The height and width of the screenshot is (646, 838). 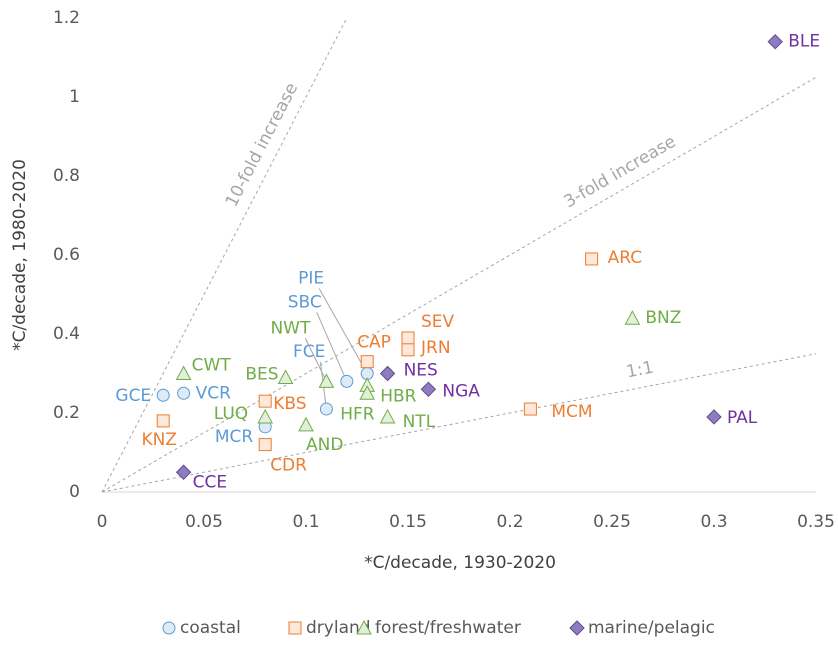 I want to click on point-label: HFR, so click(x=357, y=414).